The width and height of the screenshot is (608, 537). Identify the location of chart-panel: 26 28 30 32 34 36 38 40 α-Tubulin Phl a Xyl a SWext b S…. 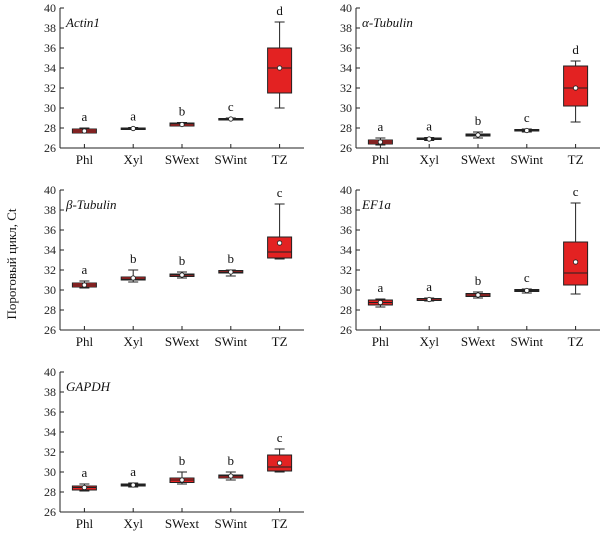
(470, 84).